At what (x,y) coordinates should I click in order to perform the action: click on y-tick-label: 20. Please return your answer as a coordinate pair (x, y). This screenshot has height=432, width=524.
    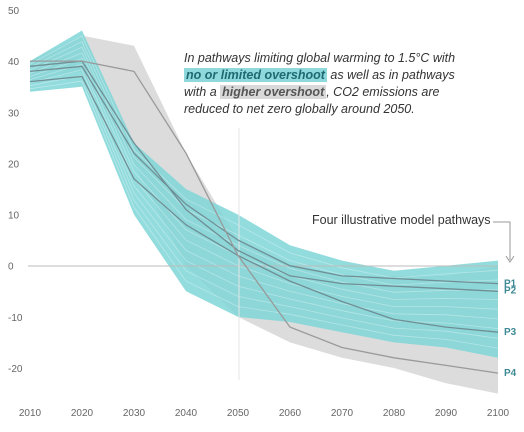
    Looking at the image, I should click on (14, 164).